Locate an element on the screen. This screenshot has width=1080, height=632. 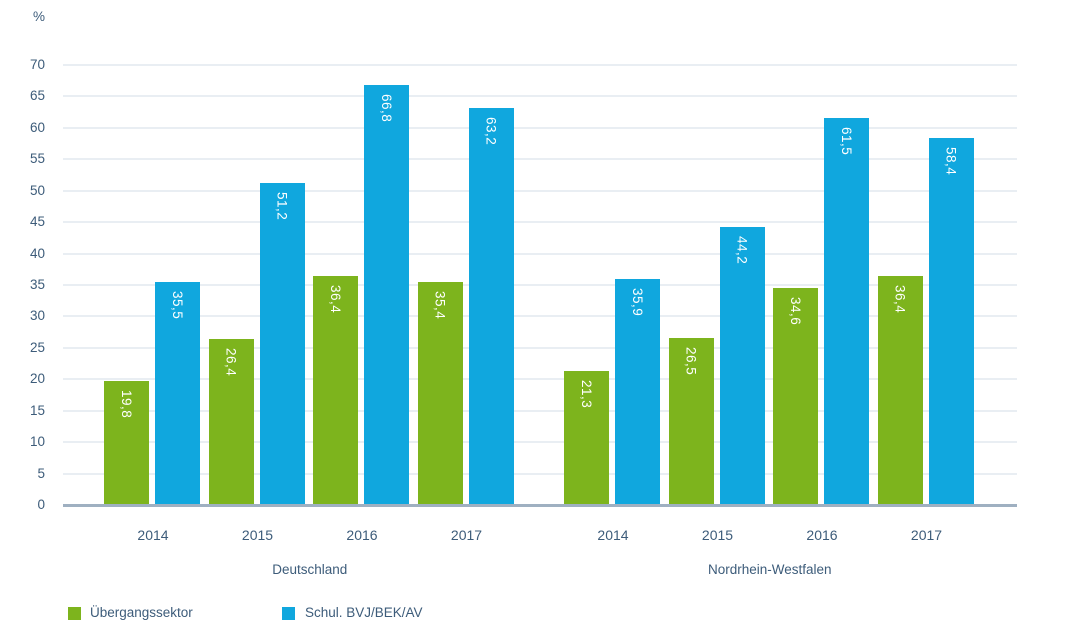
y-tick-label: 0 is located at coordinates (41, 504).